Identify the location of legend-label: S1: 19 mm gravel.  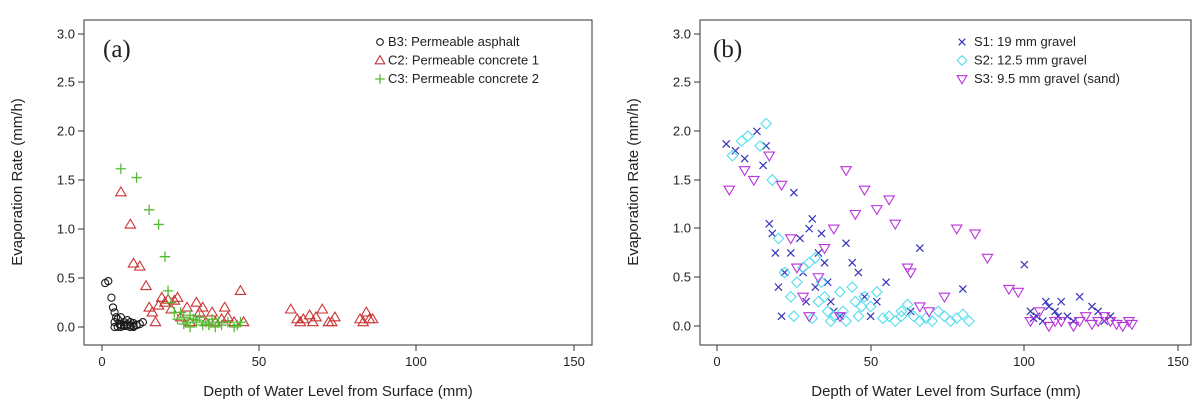
(1025, 41).